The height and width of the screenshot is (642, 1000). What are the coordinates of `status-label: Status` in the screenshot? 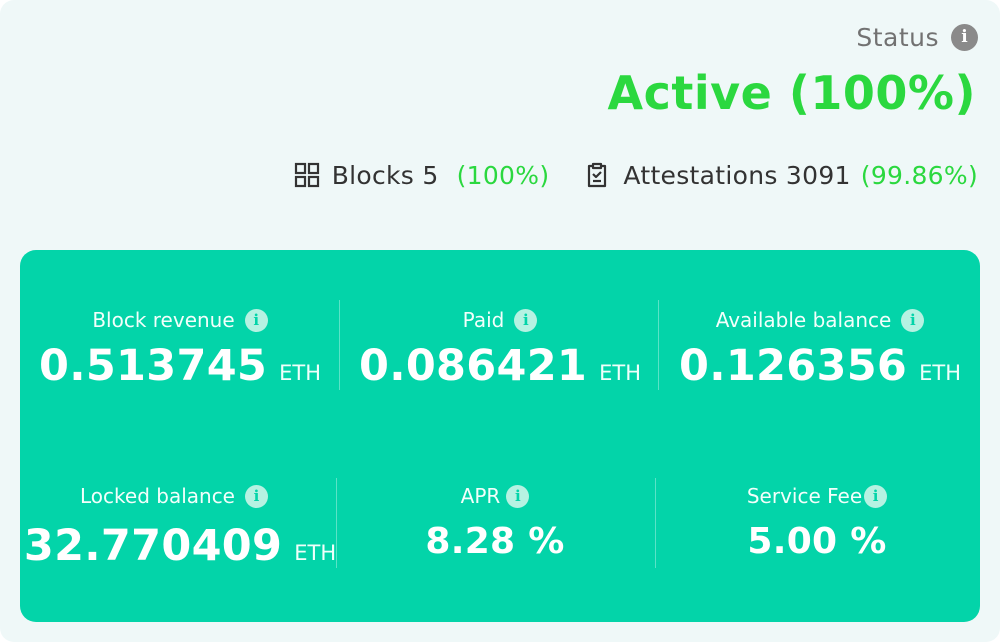 It's located at (897, 37).